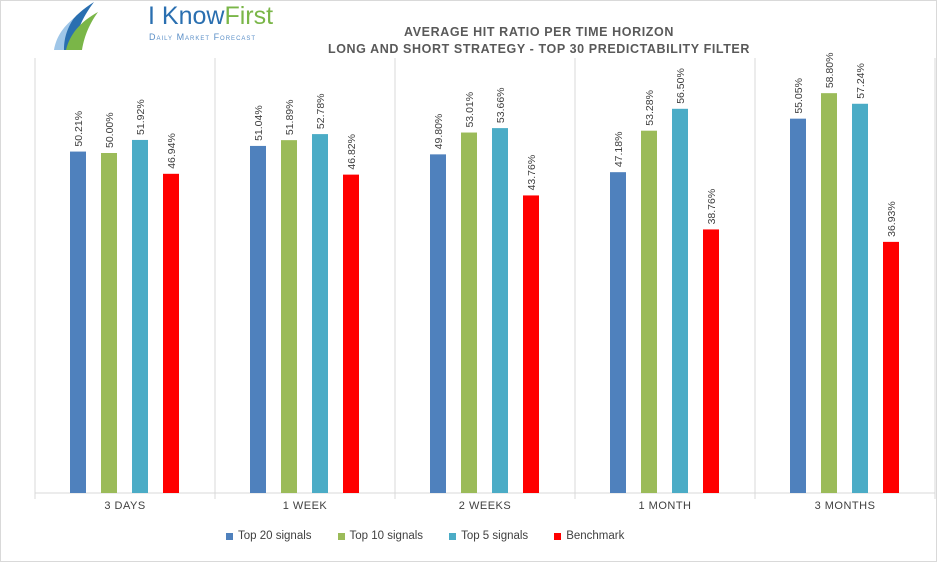 The height and width of the screenshot is (562, 937). I want to click on legend-item: Top 5 signals, so click(488, 536).